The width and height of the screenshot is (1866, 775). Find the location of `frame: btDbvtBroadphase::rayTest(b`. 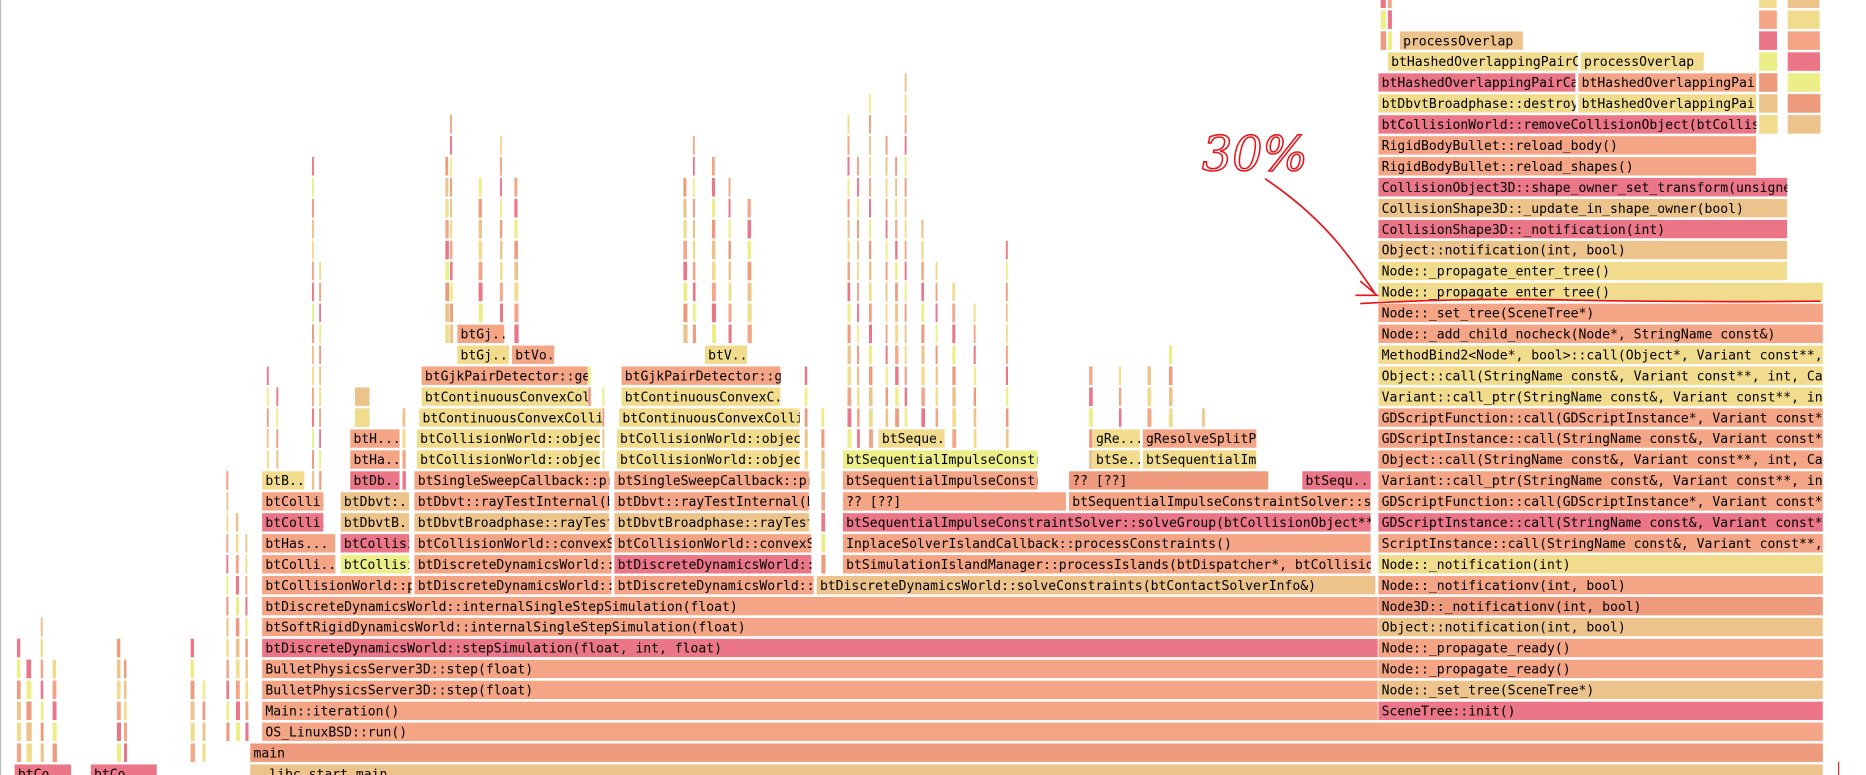

frame: btDbvtBroadphase::rayTest(b is located at coordinates (512, 522).